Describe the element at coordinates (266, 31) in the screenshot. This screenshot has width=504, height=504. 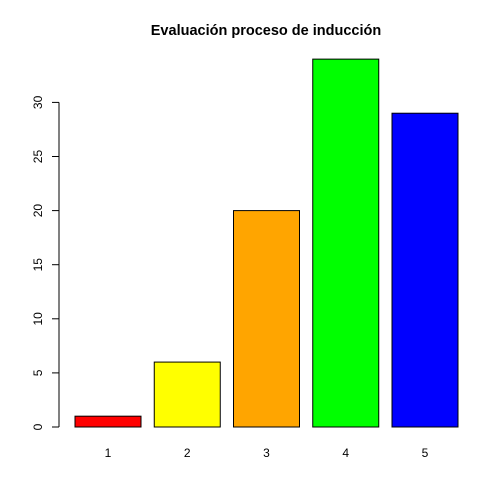
I see `chart-title: Evaluación proceso de inducción` at that location.